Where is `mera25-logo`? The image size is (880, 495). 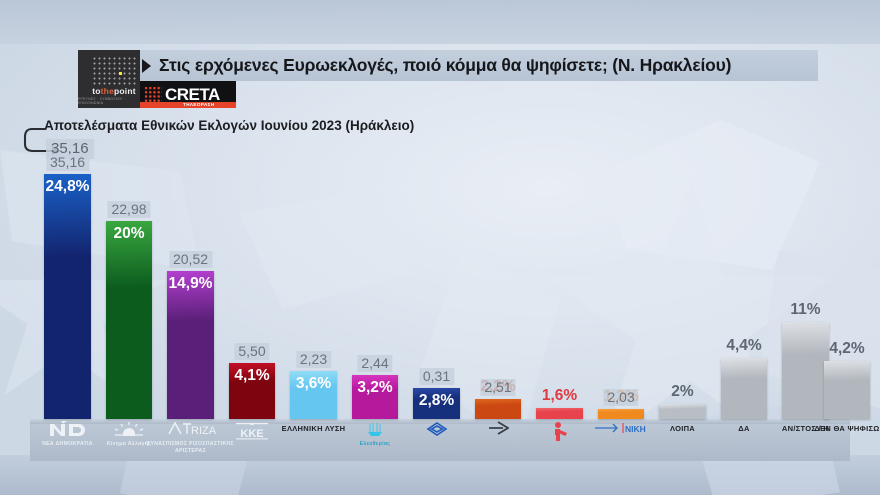
mera25-logo is located at coordinates (498, 430).